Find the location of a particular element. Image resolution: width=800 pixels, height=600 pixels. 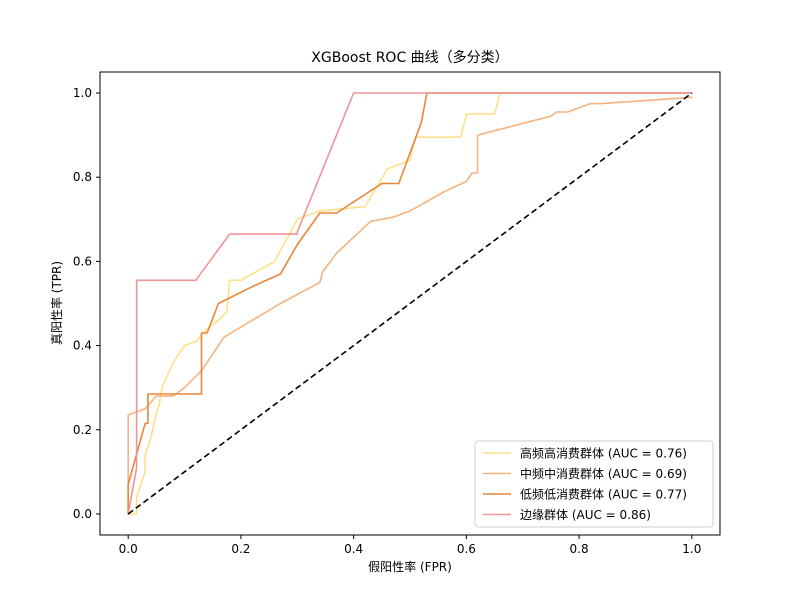

y-tick-label: 0.2 is located at coordinates (82, 430).